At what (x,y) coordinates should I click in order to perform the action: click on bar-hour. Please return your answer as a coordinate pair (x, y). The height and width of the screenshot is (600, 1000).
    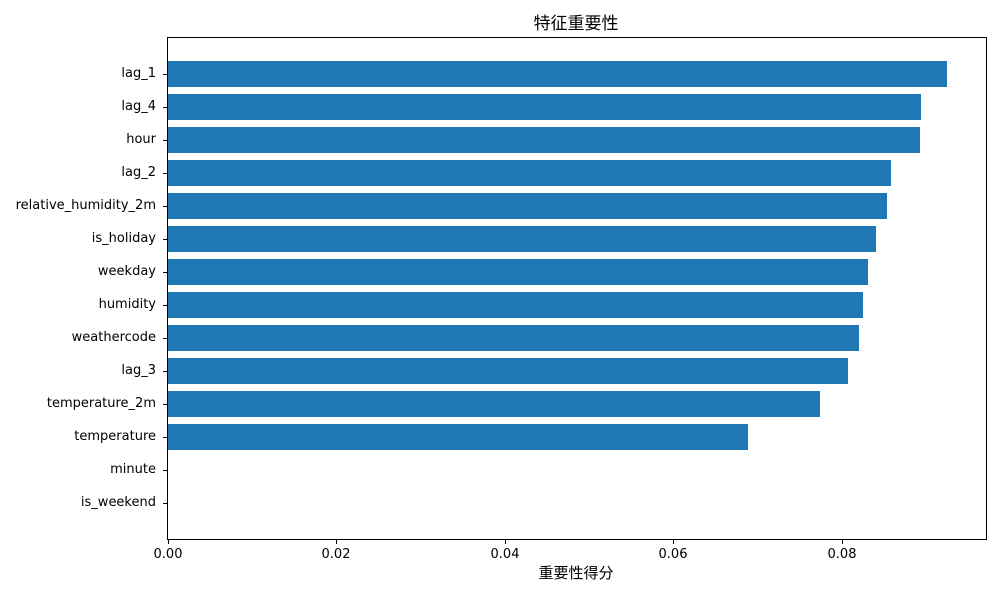
    Looking at the image, I should click on (544, 140).